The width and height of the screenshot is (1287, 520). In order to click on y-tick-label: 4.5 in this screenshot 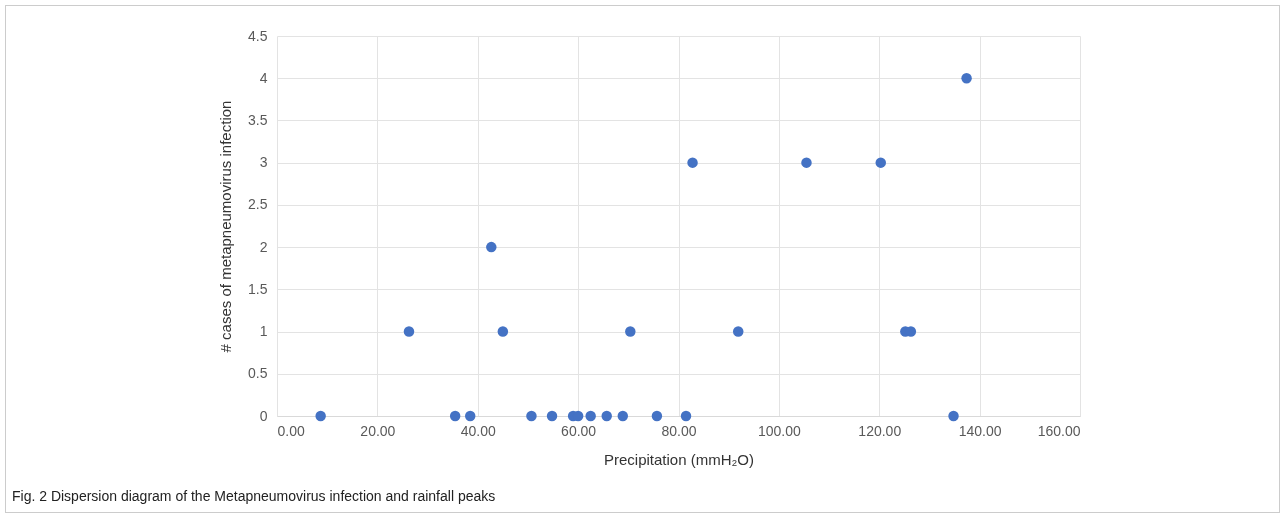, I will do `click(258, 35)`.